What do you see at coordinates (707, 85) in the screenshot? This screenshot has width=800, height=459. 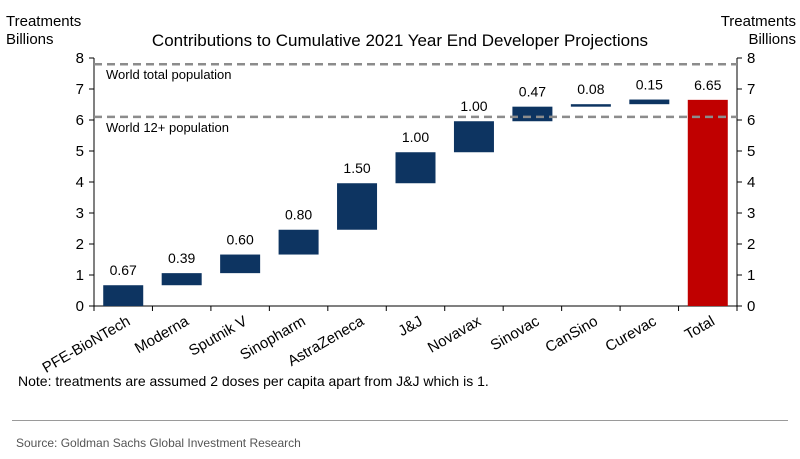 I see `data-label: 6.65` at bounding box center [707, 85].